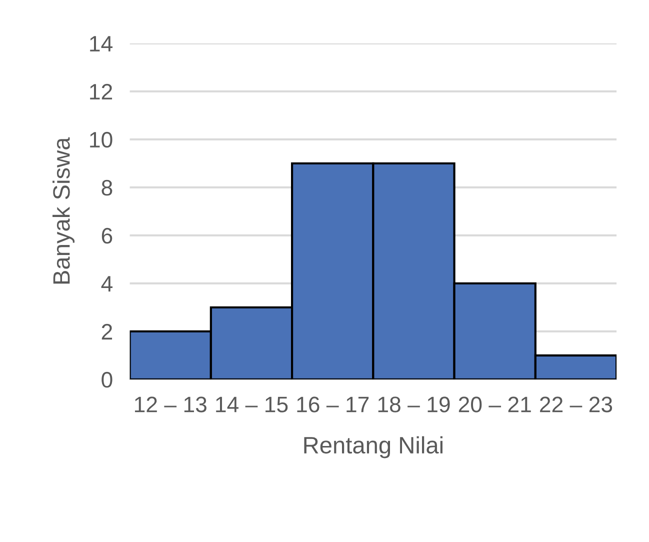 Image resolution: width=649 pixels, height=542 pixels. I want to click on x-tick-label: 20 – 21, so click(494, 404).